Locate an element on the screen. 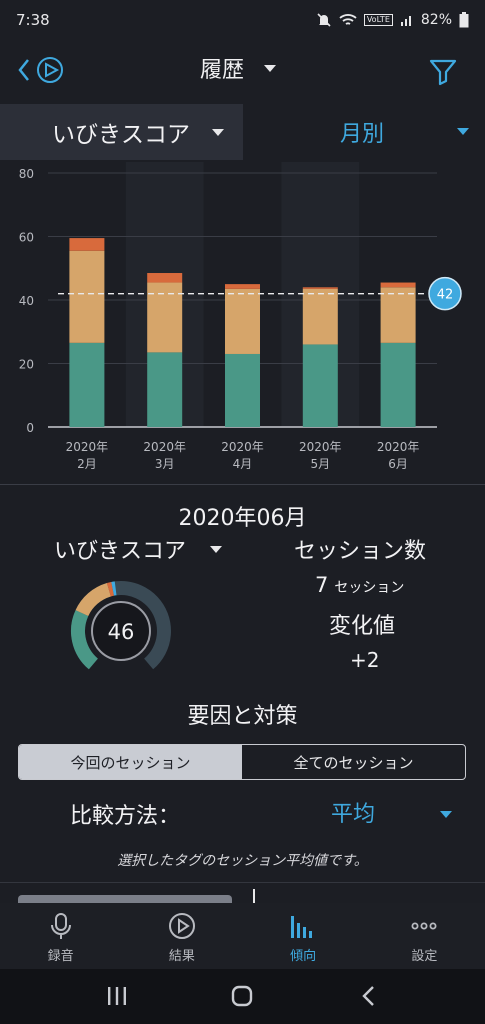  lte-badge: VoLTE is located at coordinates (378, 20).